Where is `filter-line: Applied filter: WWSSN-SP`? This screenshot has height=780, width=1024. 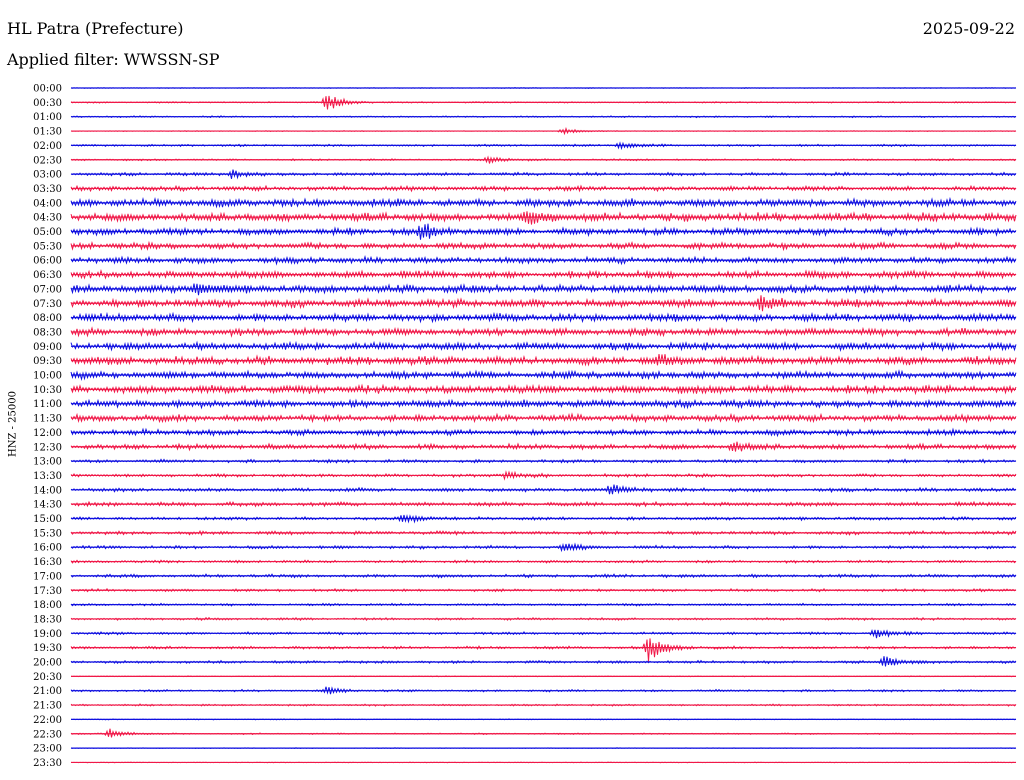
filter-line: Applied filter: WWSSN-SP is located at coordinates (113, 60).